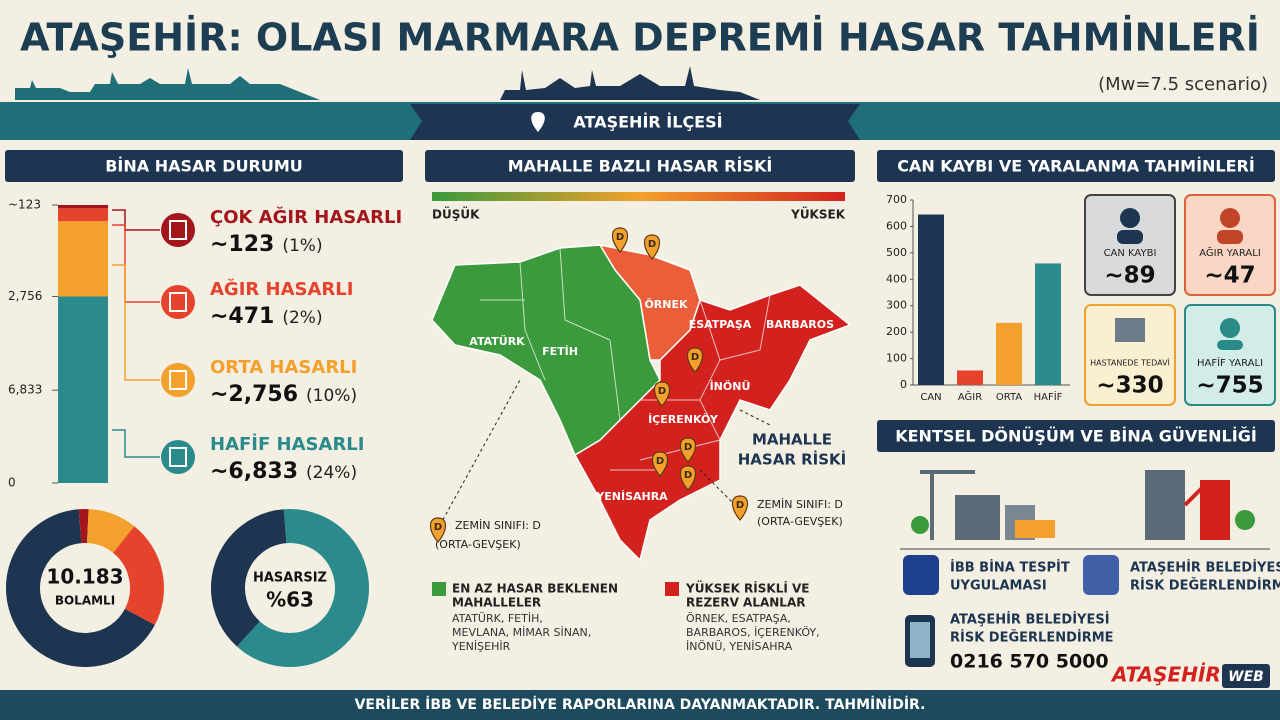 The height and width of the screenshot is (720, 1280). I want to click on phone-screen, so click(920, 640).